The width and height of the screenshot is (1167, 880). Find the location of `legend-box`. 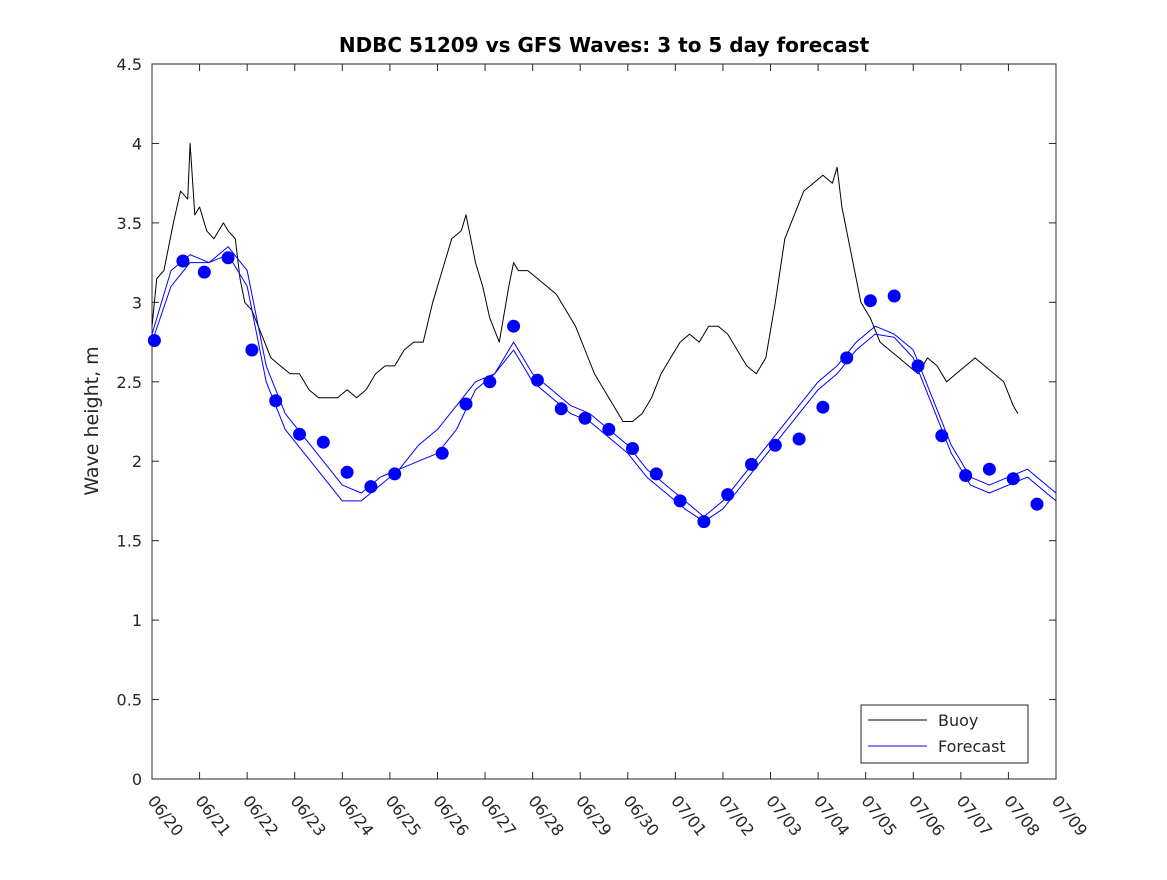

legend-box is located at coordinates (944, 734).